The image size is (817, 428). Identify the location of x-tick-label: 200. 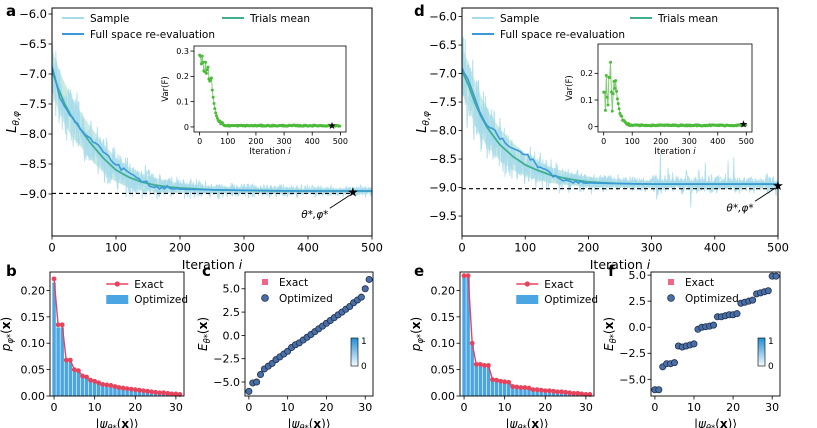
(588, 248).